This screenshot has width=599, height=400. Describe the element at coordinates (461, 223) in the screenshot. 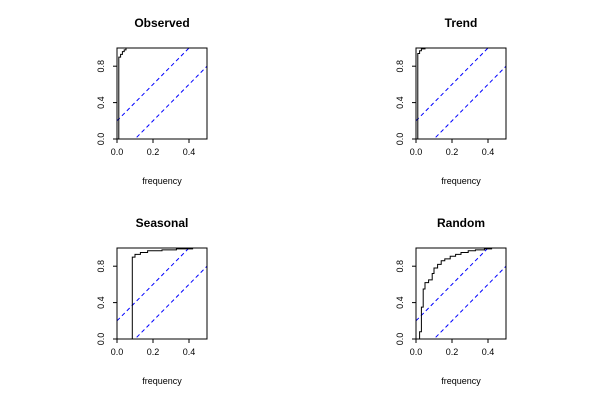

I see `panel-title: Random` at that location.